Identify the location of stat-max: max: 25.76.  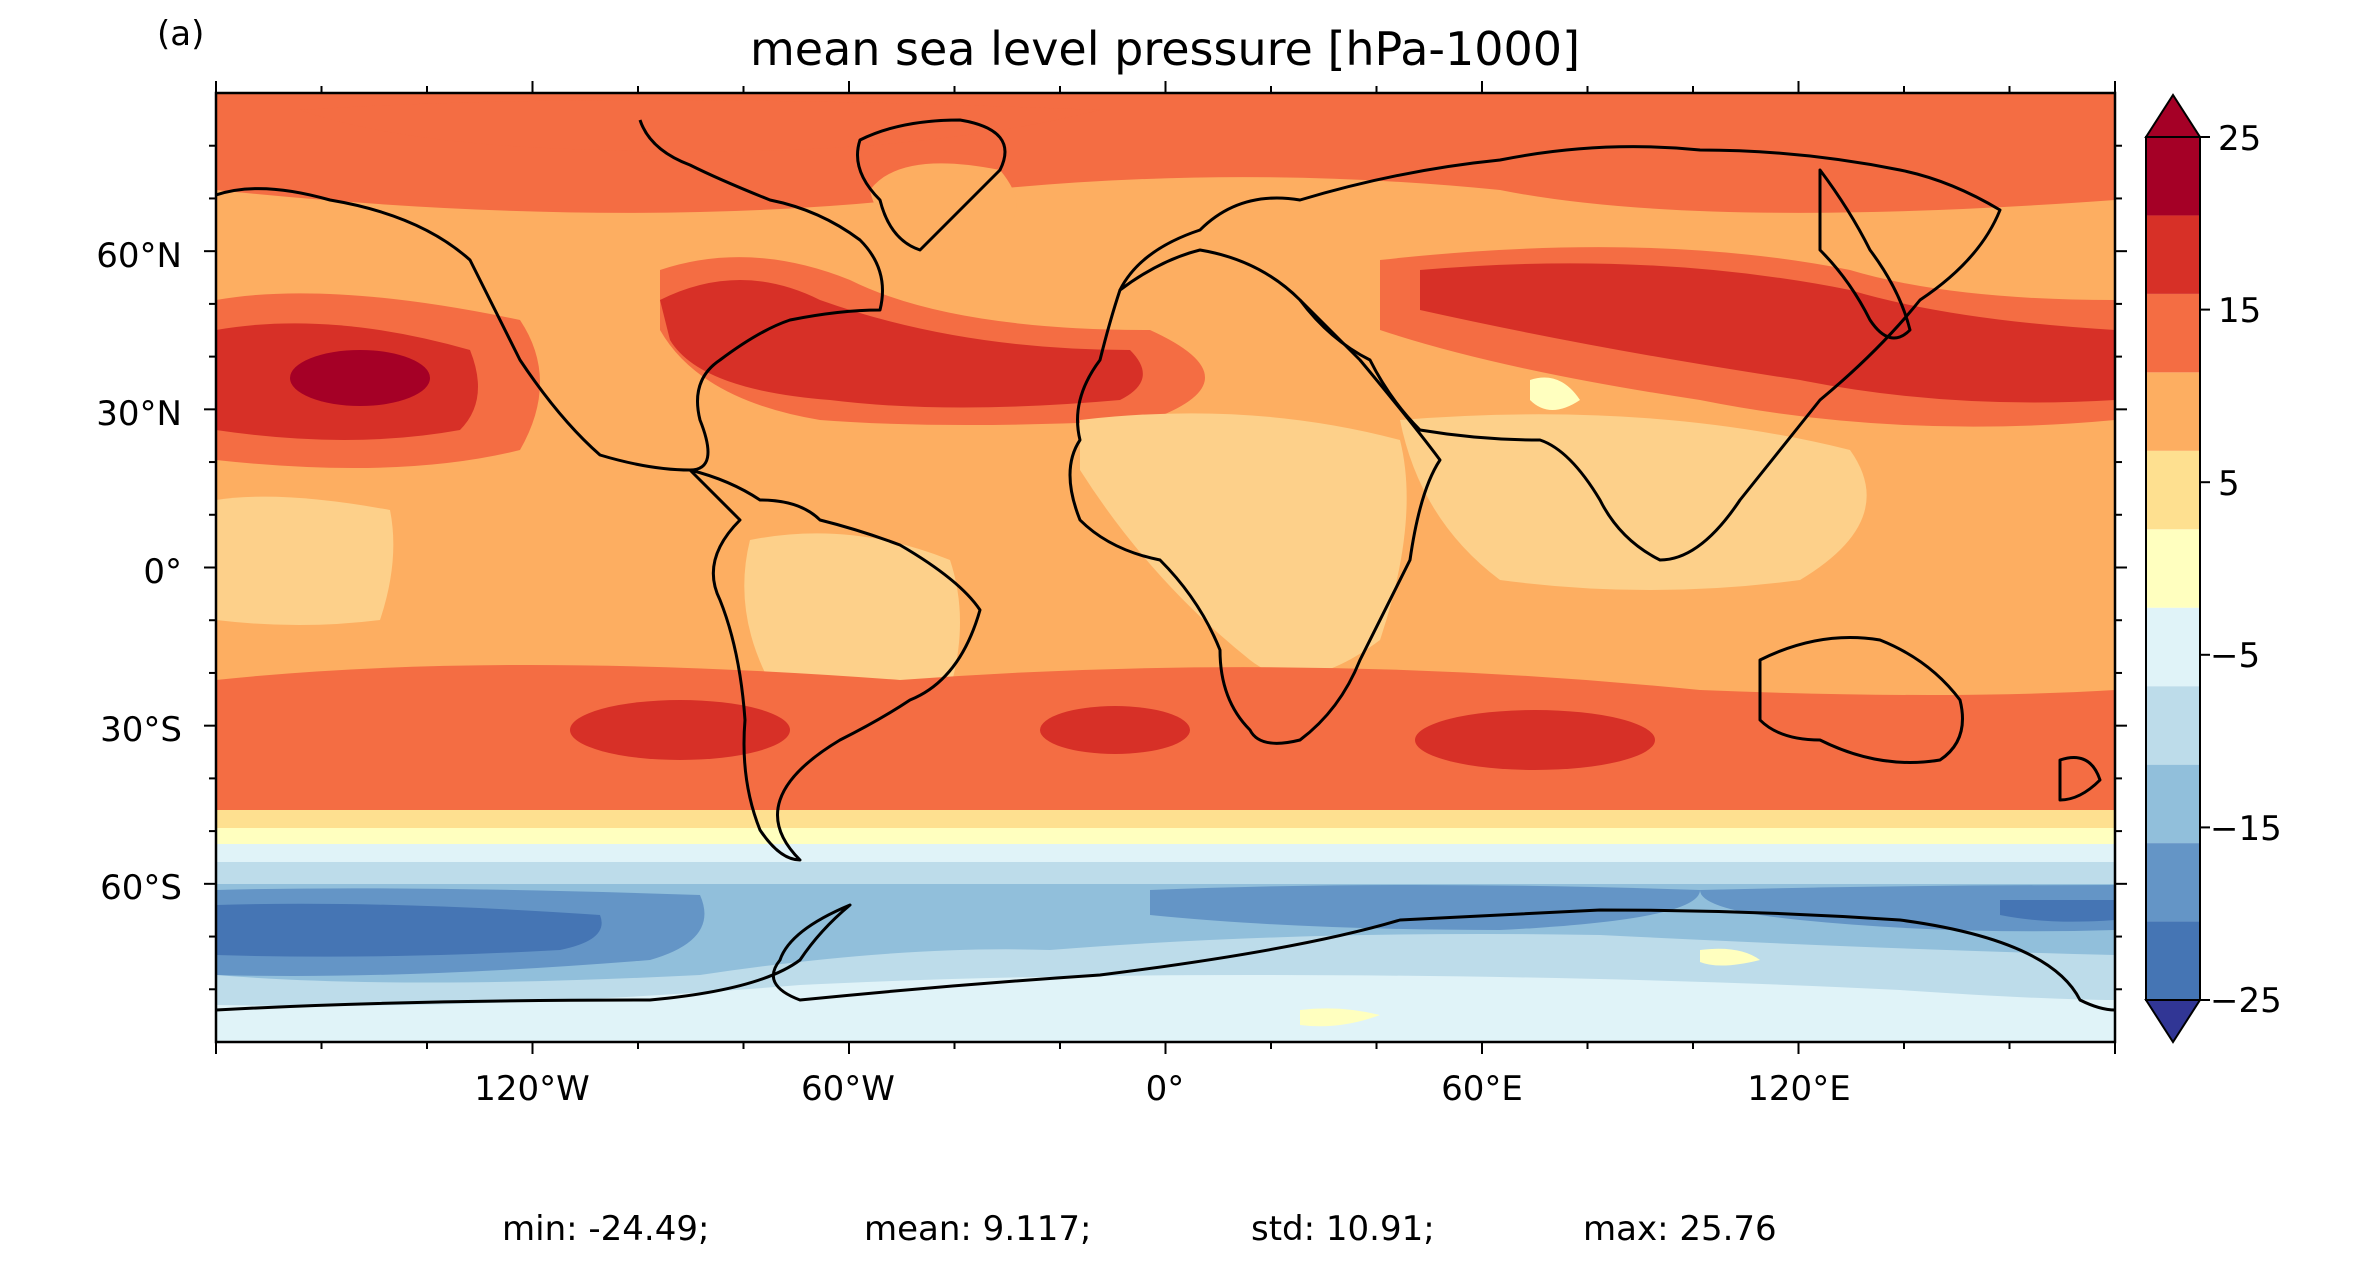
(1680, 1229).